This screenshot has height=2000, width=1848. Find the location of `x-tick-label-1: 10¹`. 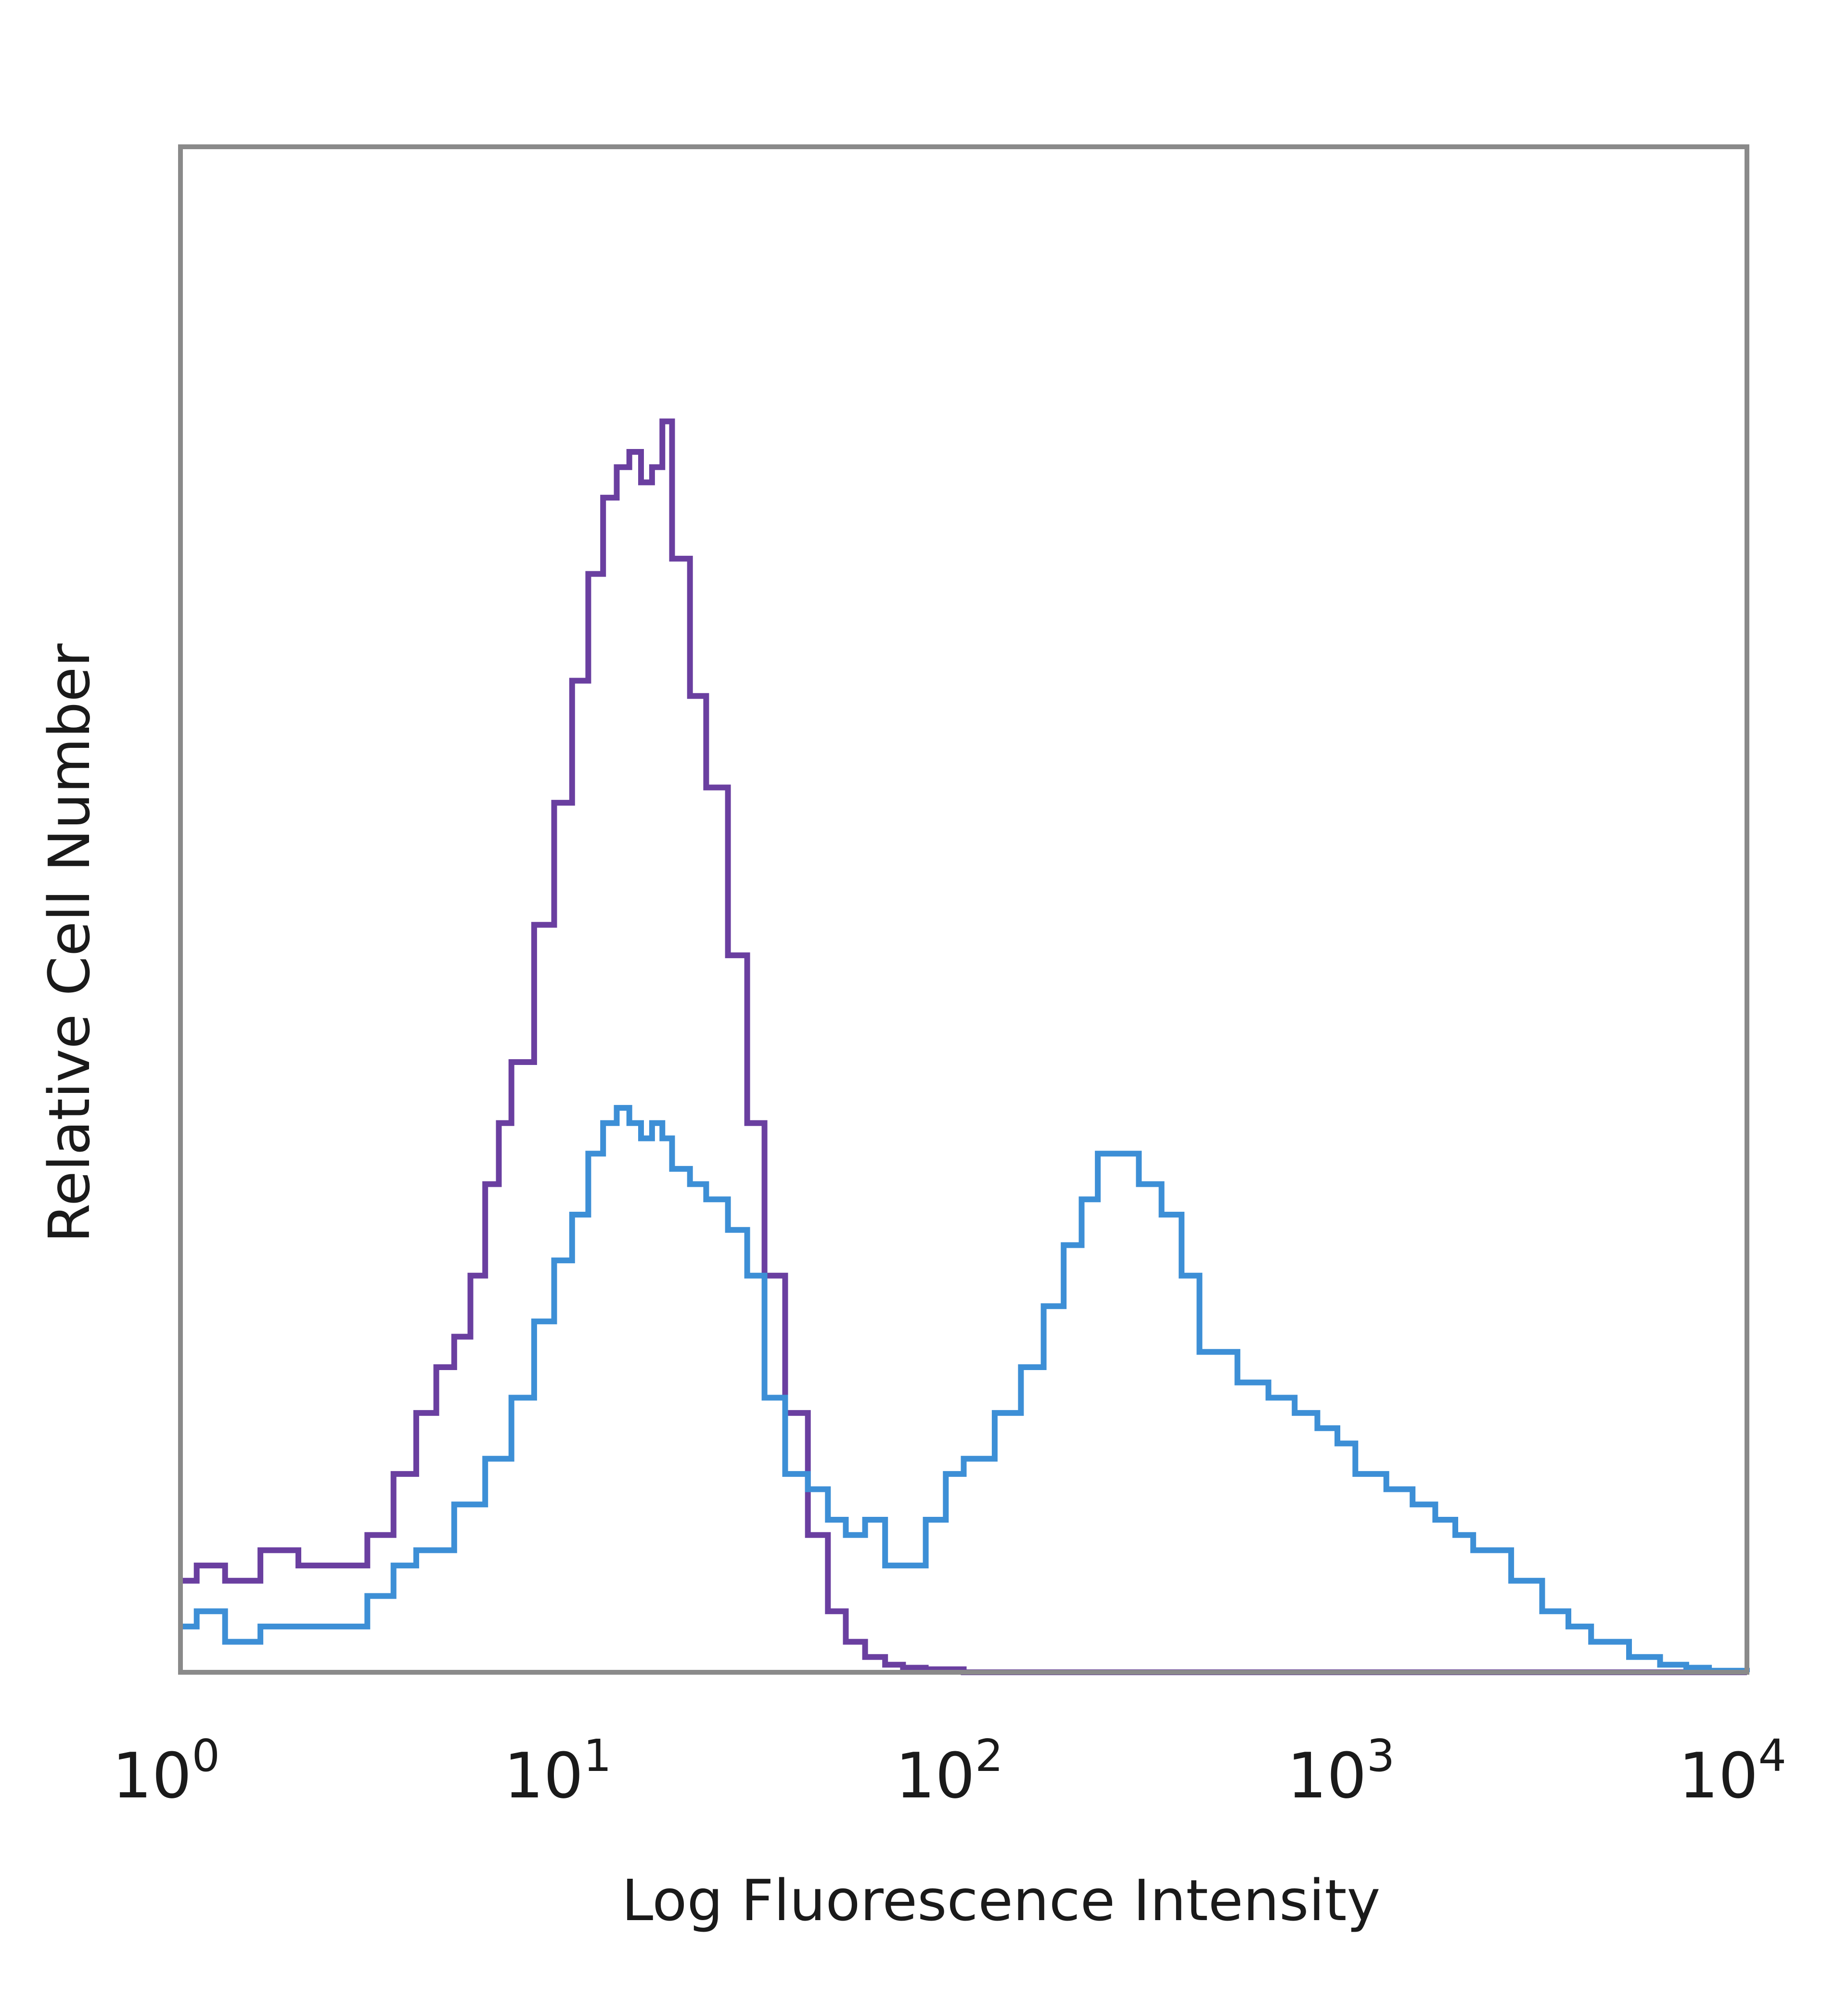

x-tick-label-1: 10¹ is located at coordinates (558, 1771).